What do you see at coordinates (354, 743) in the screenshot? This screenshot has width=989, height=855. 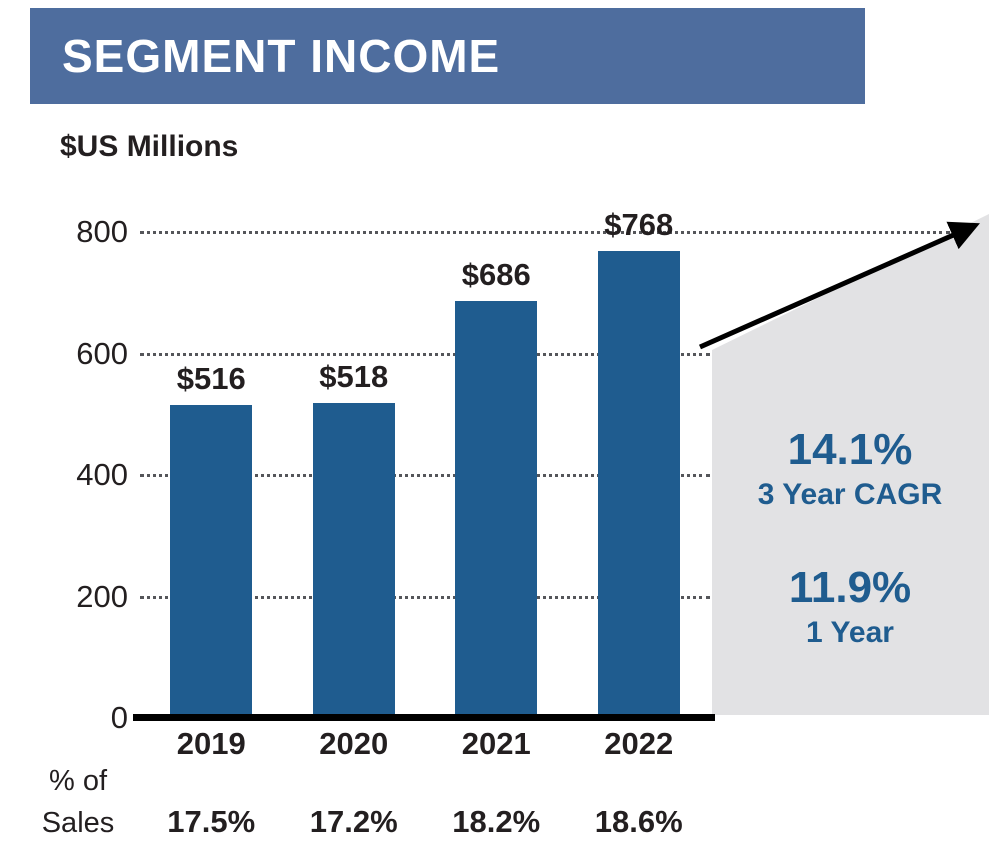 I see `x-axis-label-2020: 2020` at bounding box center [354, 743].